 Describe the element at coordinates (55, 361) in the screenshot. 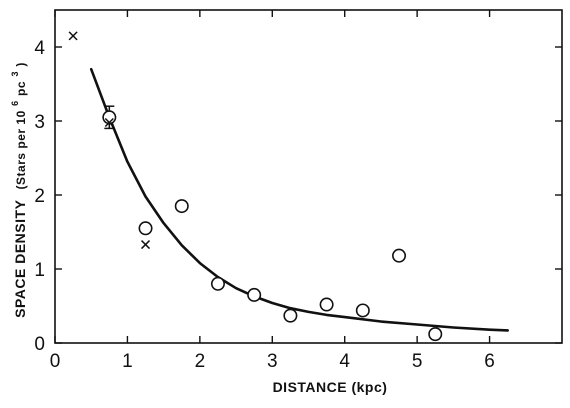

I see `x-tick-label: 0` at that location.